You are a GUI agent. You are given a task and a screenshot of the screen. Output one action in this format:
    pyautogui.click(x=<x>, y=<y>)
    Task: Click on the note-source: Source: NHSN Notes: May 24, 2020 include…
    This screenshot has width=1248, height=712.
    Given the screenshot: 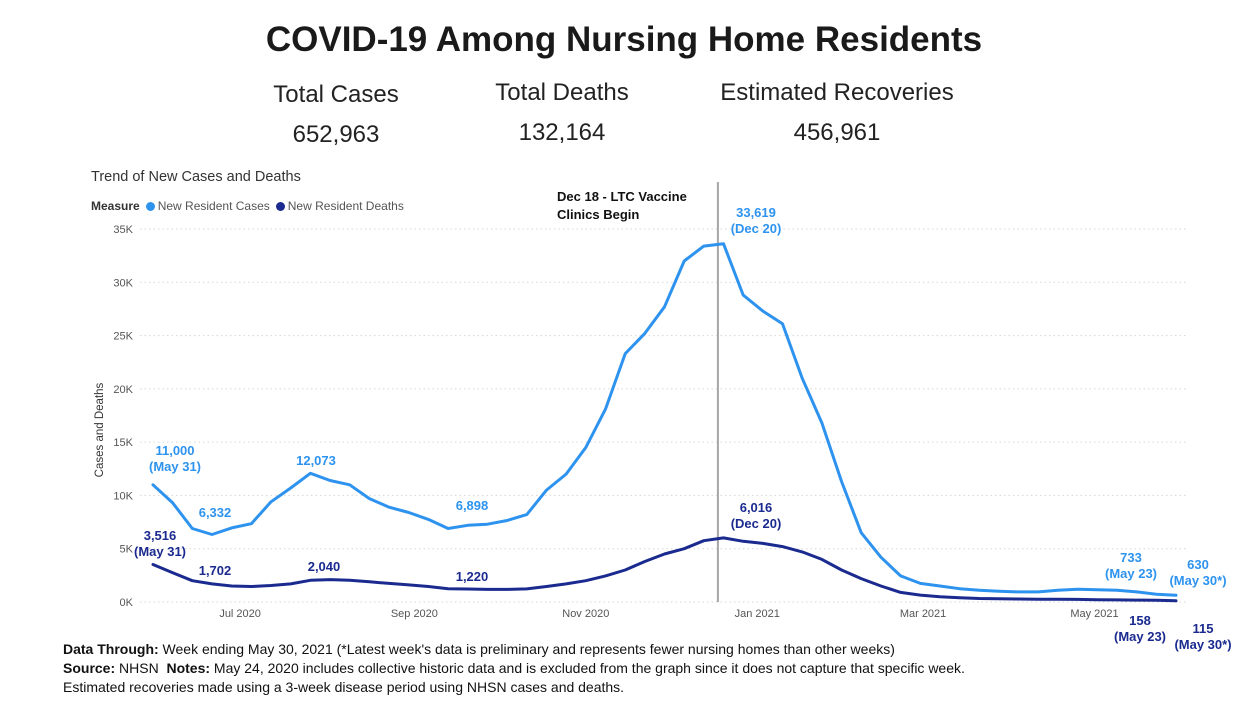 What is the action you would take?
    pyautogui.click(x=514, y=668)
    